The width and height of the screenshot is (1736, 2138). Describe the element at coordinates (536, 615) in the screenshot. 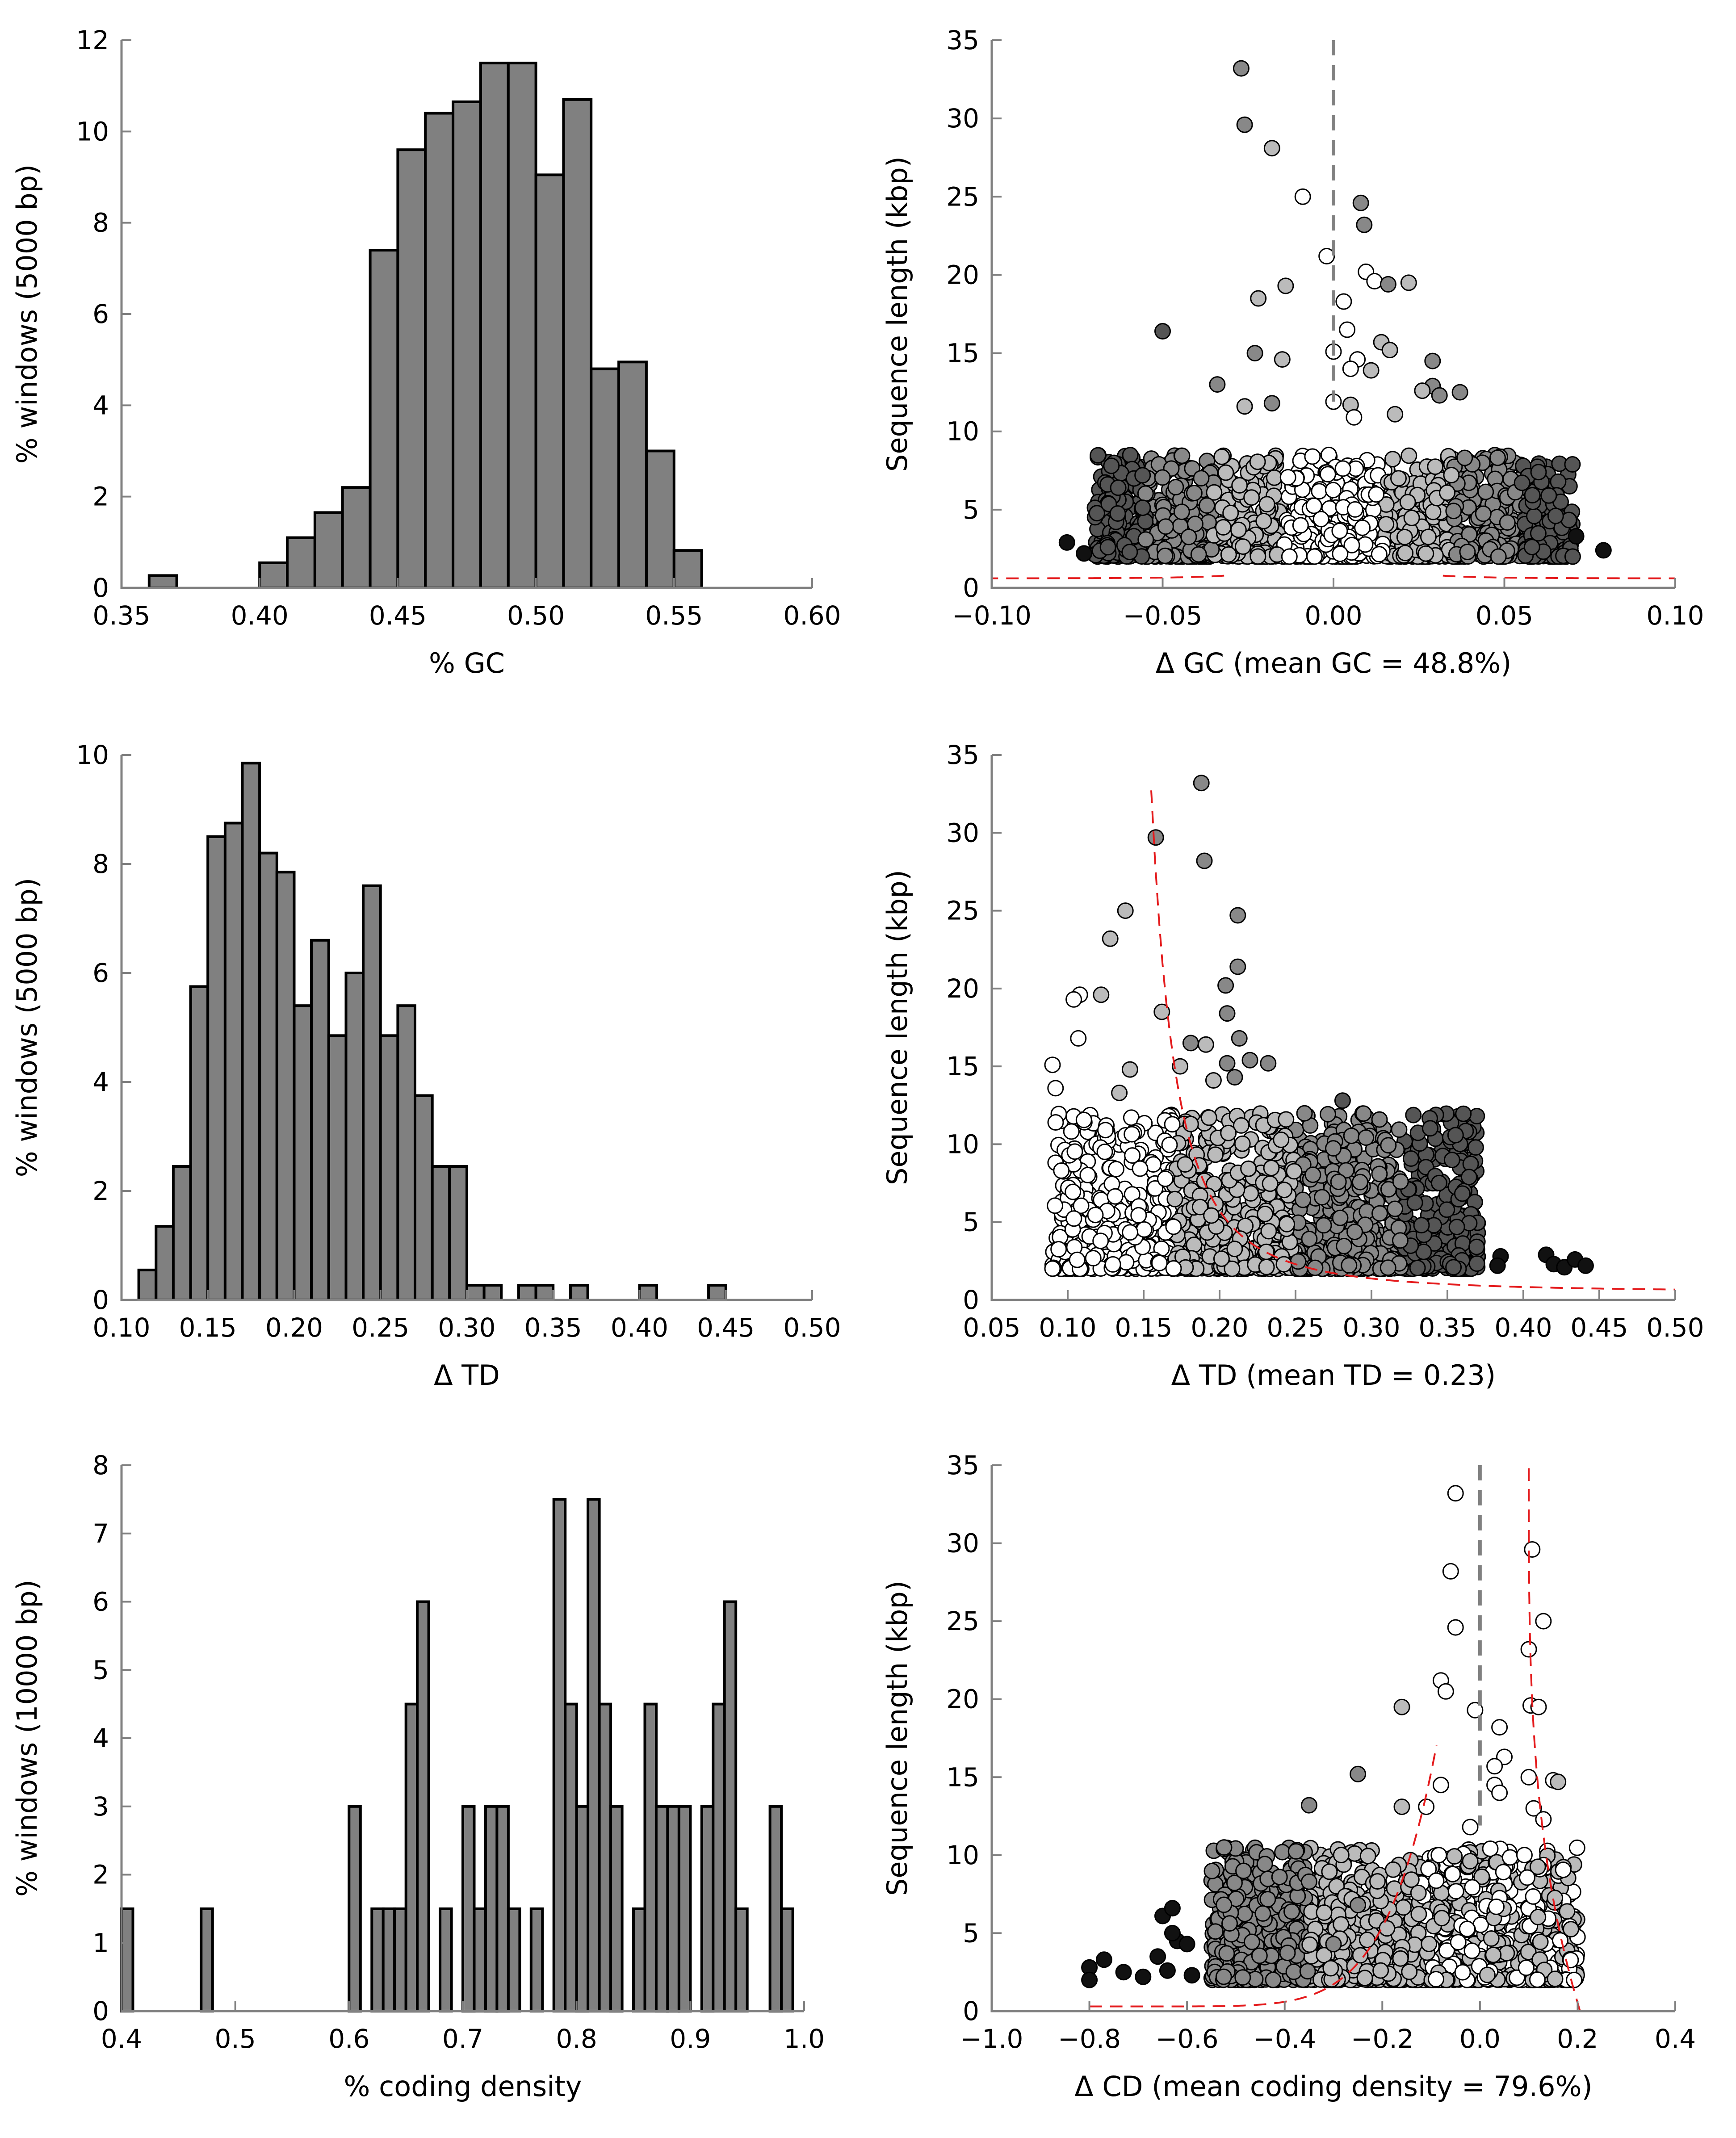

I see `x-tick-label: 0.50` at that location.